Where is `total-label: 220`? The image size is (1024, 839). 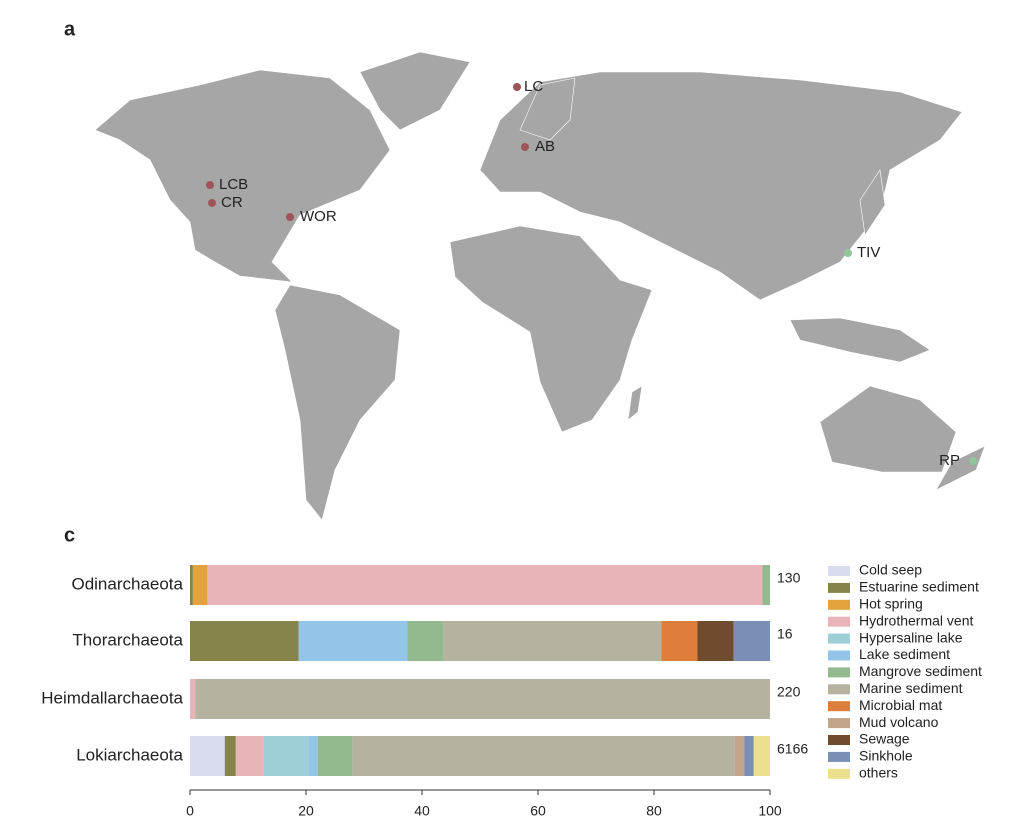 total-label: 220 is located at coordinates (789, 692).